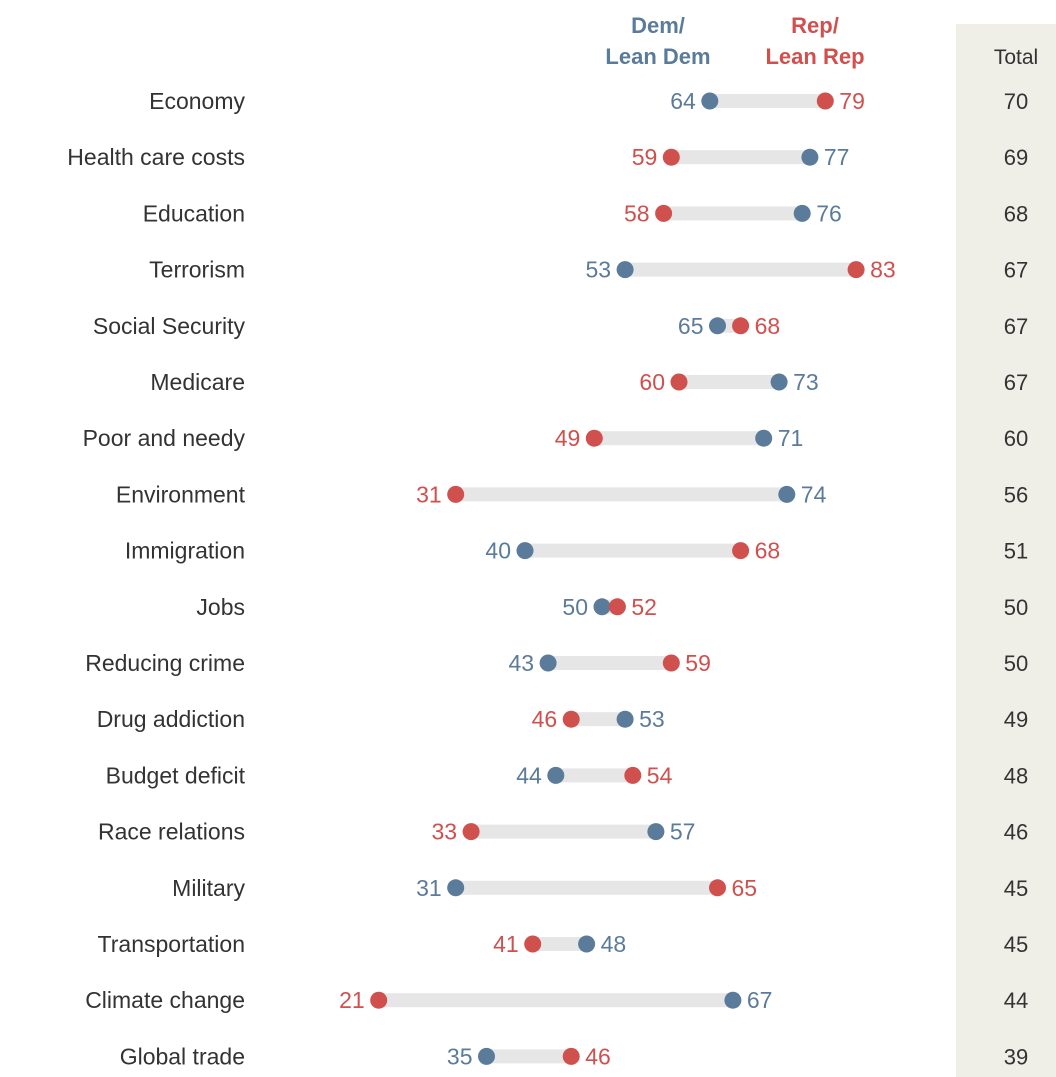 This screenshot has width=1056, height=1077. What do you see at coordinates (599, 270) in the screenshot?
I see `dem-value-label: 53` at bounding box center [599, 270].